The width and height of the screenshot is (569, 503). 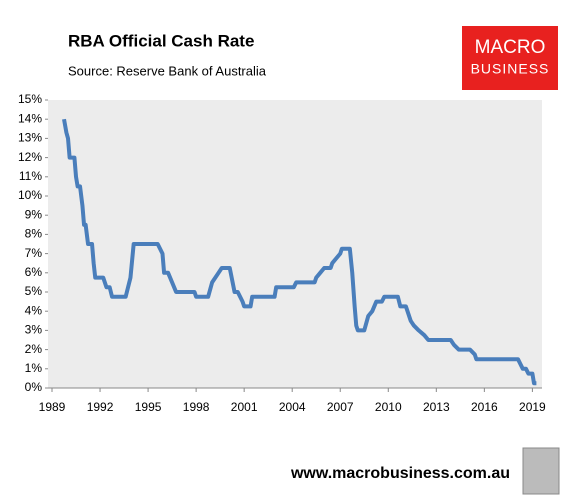 What do you see at coordinates (484, 407) in the screenshot?
I see `x-tick-label: 2016` at bounding box center [484, 407].